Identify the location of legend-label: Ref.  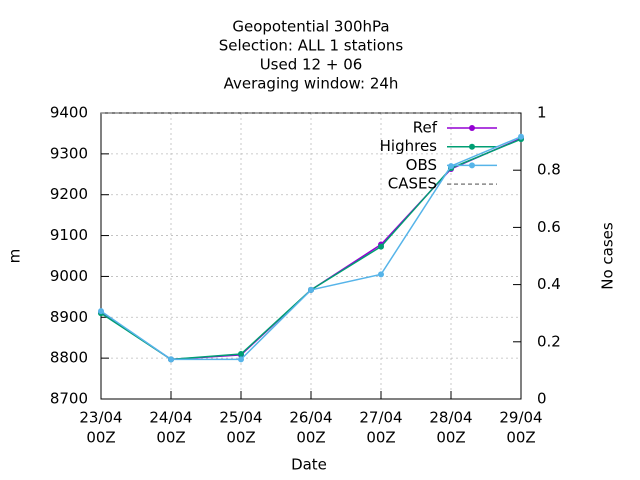
(425, 128).